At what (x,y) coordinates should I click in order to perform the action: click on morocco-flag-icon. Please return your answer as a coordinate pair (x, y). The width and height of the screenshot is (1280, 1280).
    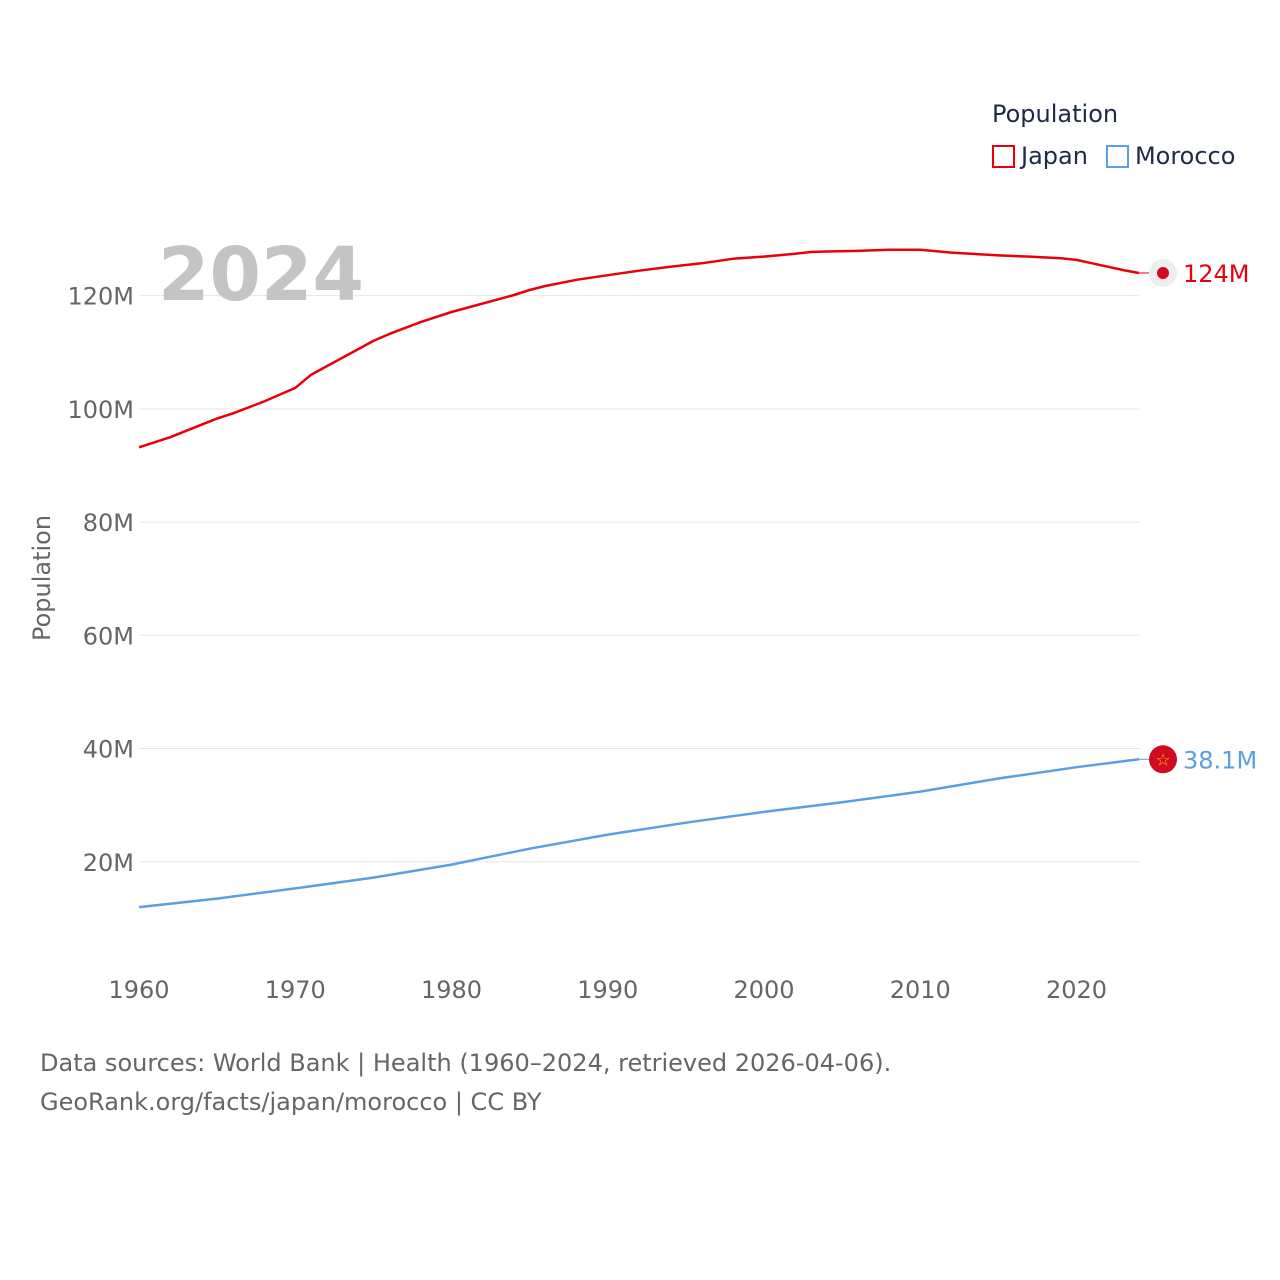
    Looking at the image, I should click on (1163, 759).